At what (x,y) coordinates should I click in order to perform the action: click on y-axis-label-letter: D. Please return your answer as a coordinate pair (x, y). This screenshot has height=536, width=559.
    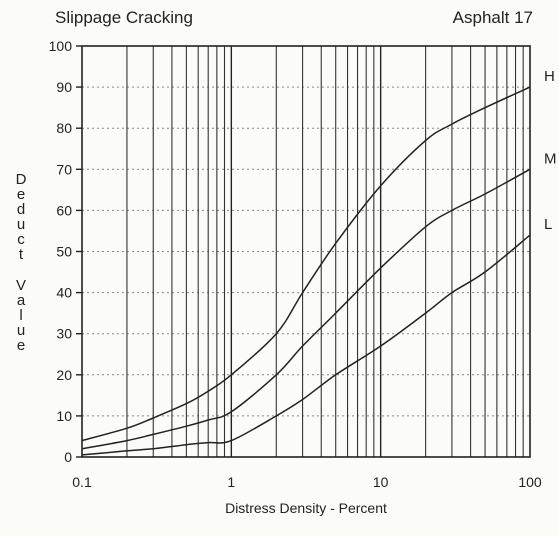
    Looking at the image, I should click on (21, 179).